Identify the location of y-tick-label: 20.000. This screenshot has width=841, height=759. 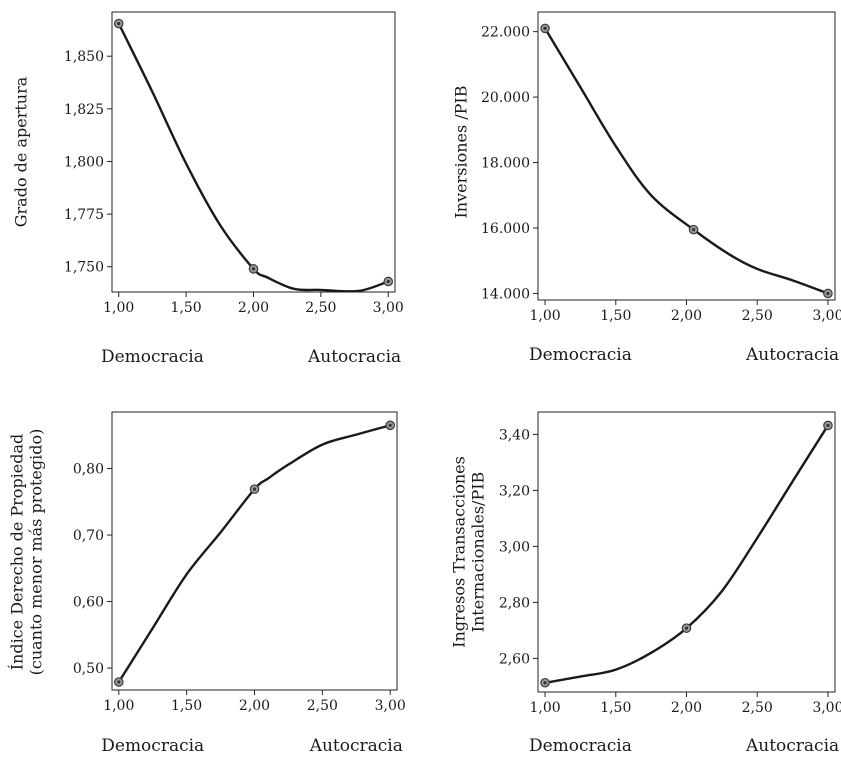
(505, 98).